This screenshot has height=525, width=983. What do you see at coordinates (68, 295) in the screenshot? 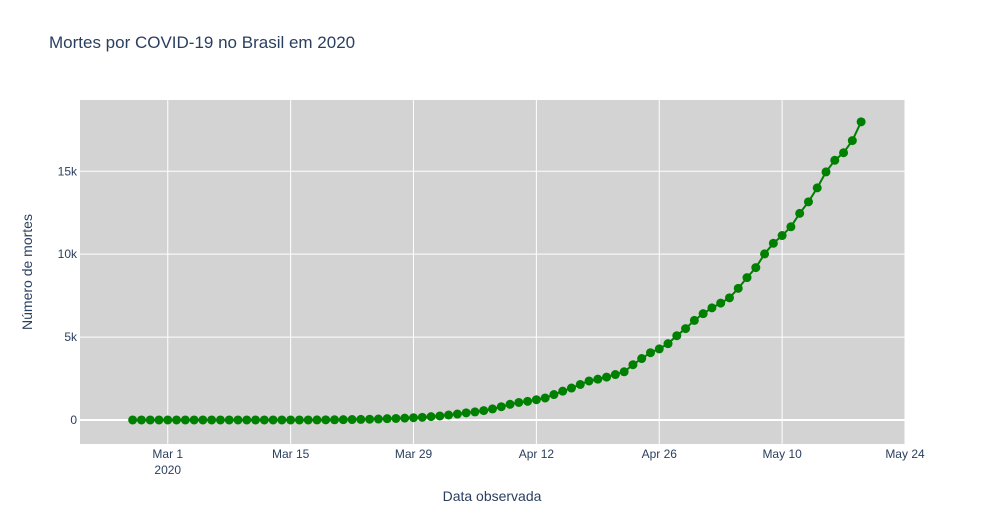
I see `y-tick-labels: 0 5k 10k 15k` at bounding box center [68, 295].